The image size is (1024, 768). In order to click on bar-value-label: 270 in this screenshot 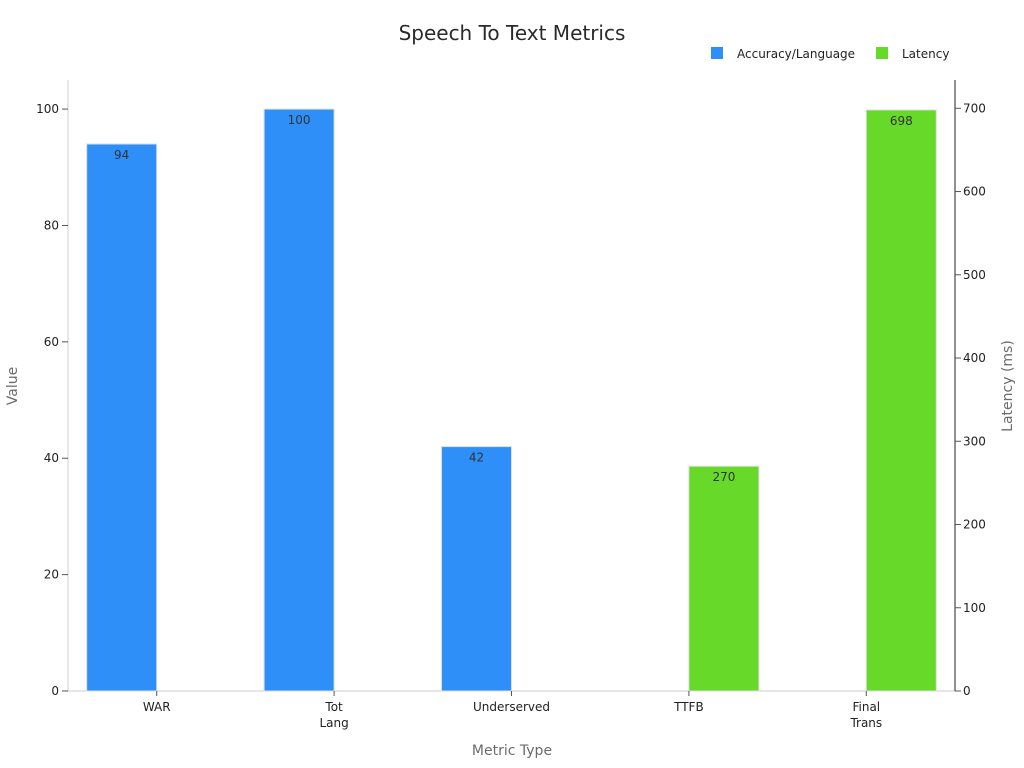, I will do `click(723, 477)`.